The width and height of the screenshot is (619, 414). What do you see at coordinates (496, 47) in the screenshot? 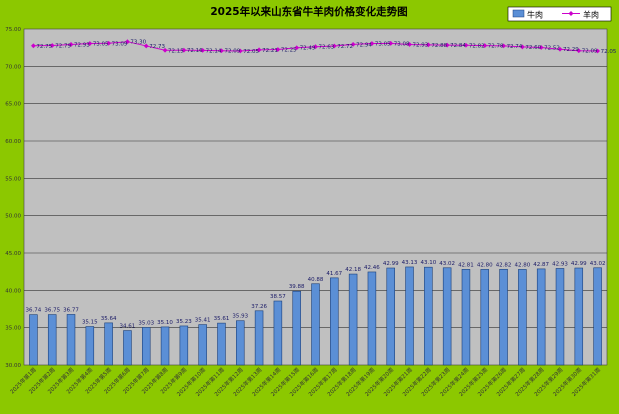
I see `mutton-point-label: 72.78` at bounding box center [496, 47].